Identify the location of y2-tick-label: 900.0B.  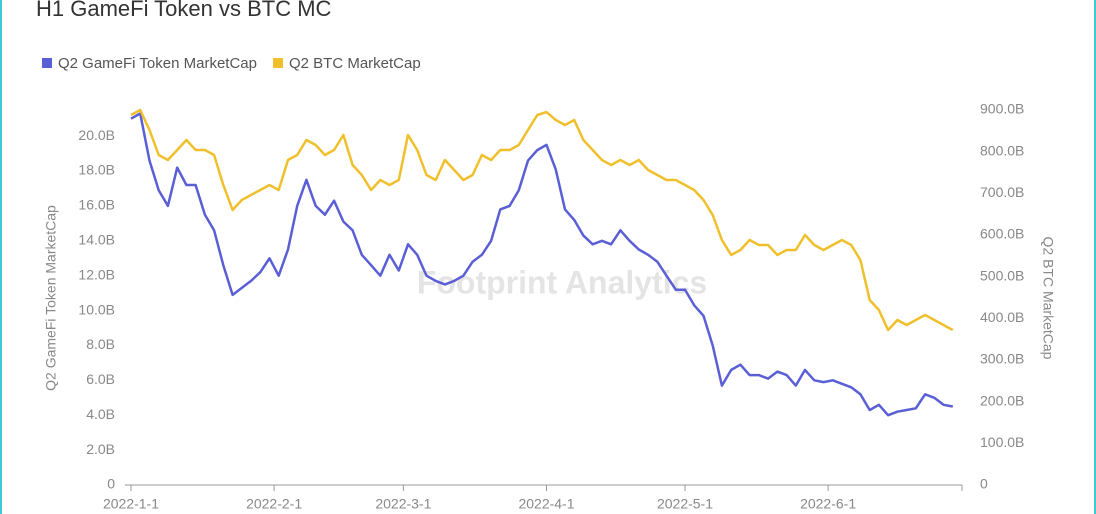
(1002, 109).